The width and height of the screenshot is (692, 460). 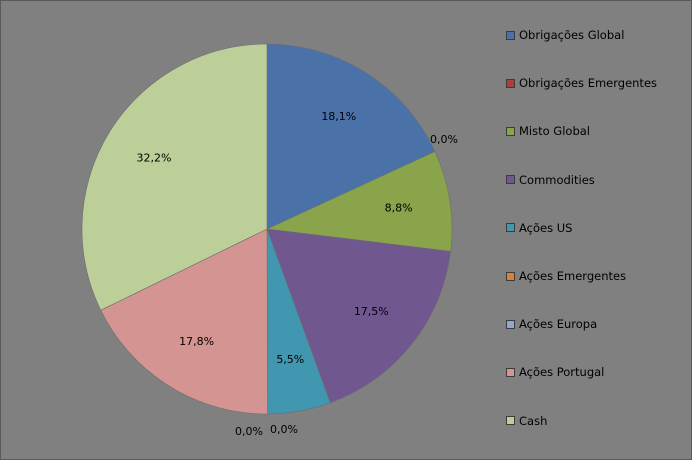 I want to click on legend-item: Obrigações Global, so click(x=596, y=35).